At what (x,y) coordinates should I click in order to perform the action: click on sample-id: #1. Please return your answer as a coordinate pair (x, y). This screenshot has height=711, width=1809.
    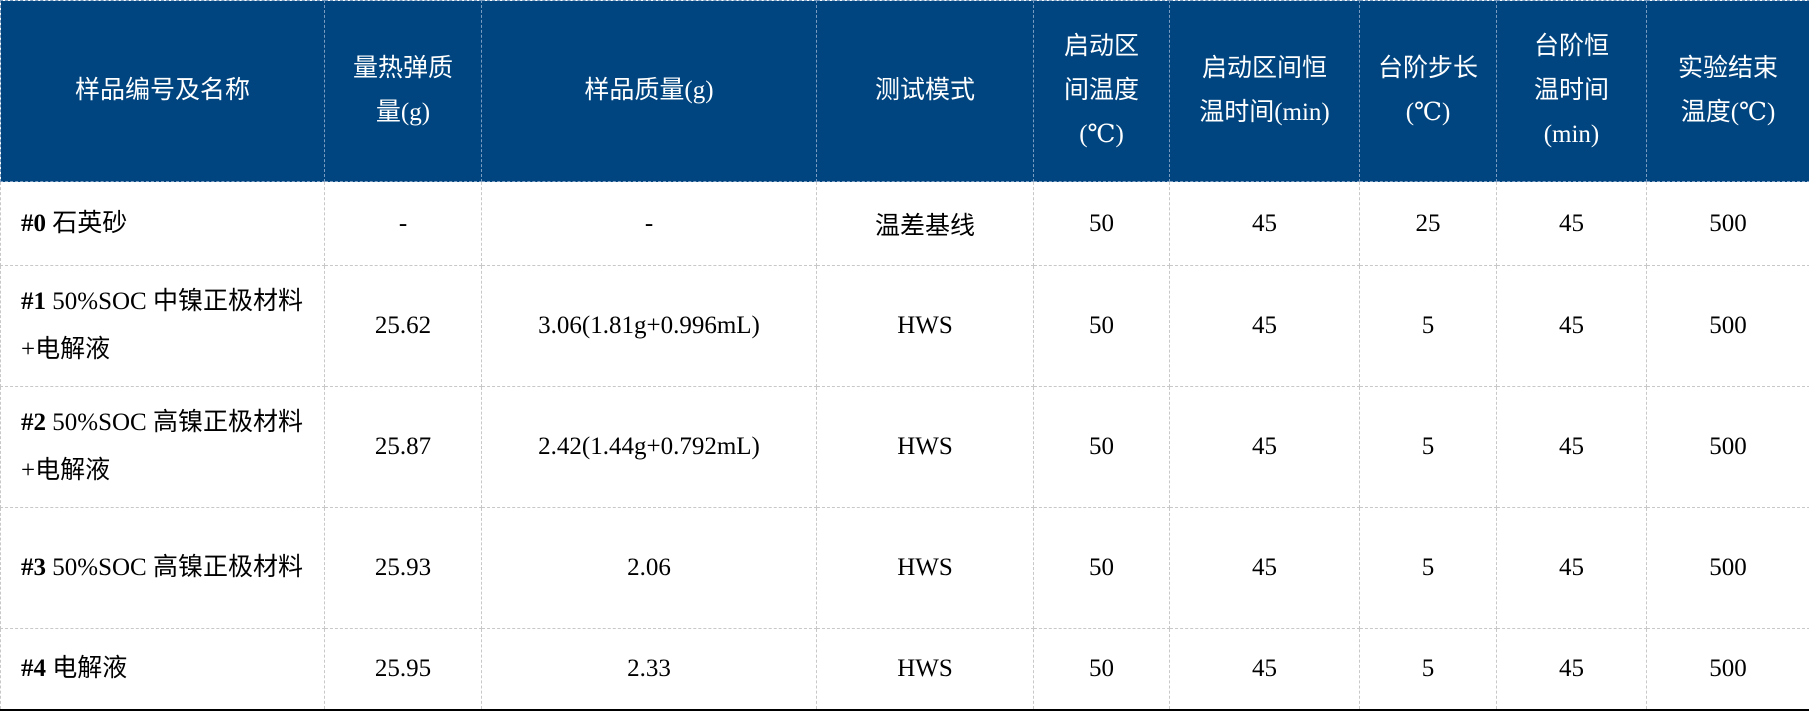
    Looking at the image, I should click on (33, 301).